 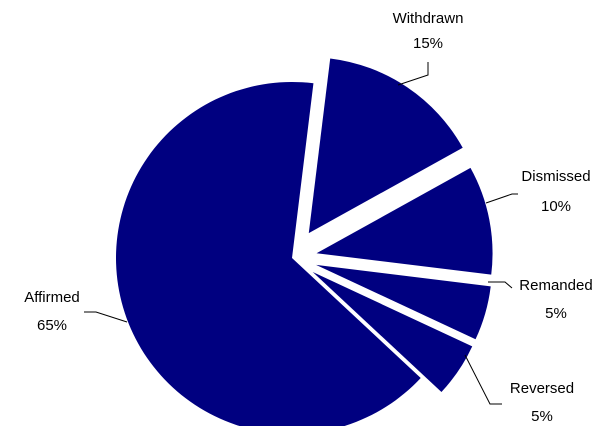 What do you see at coordinates (428, 31) in the screenshot?
I see `slice-label-withdrawn: Withdrawn 15%` at bounding box center [428, 31].